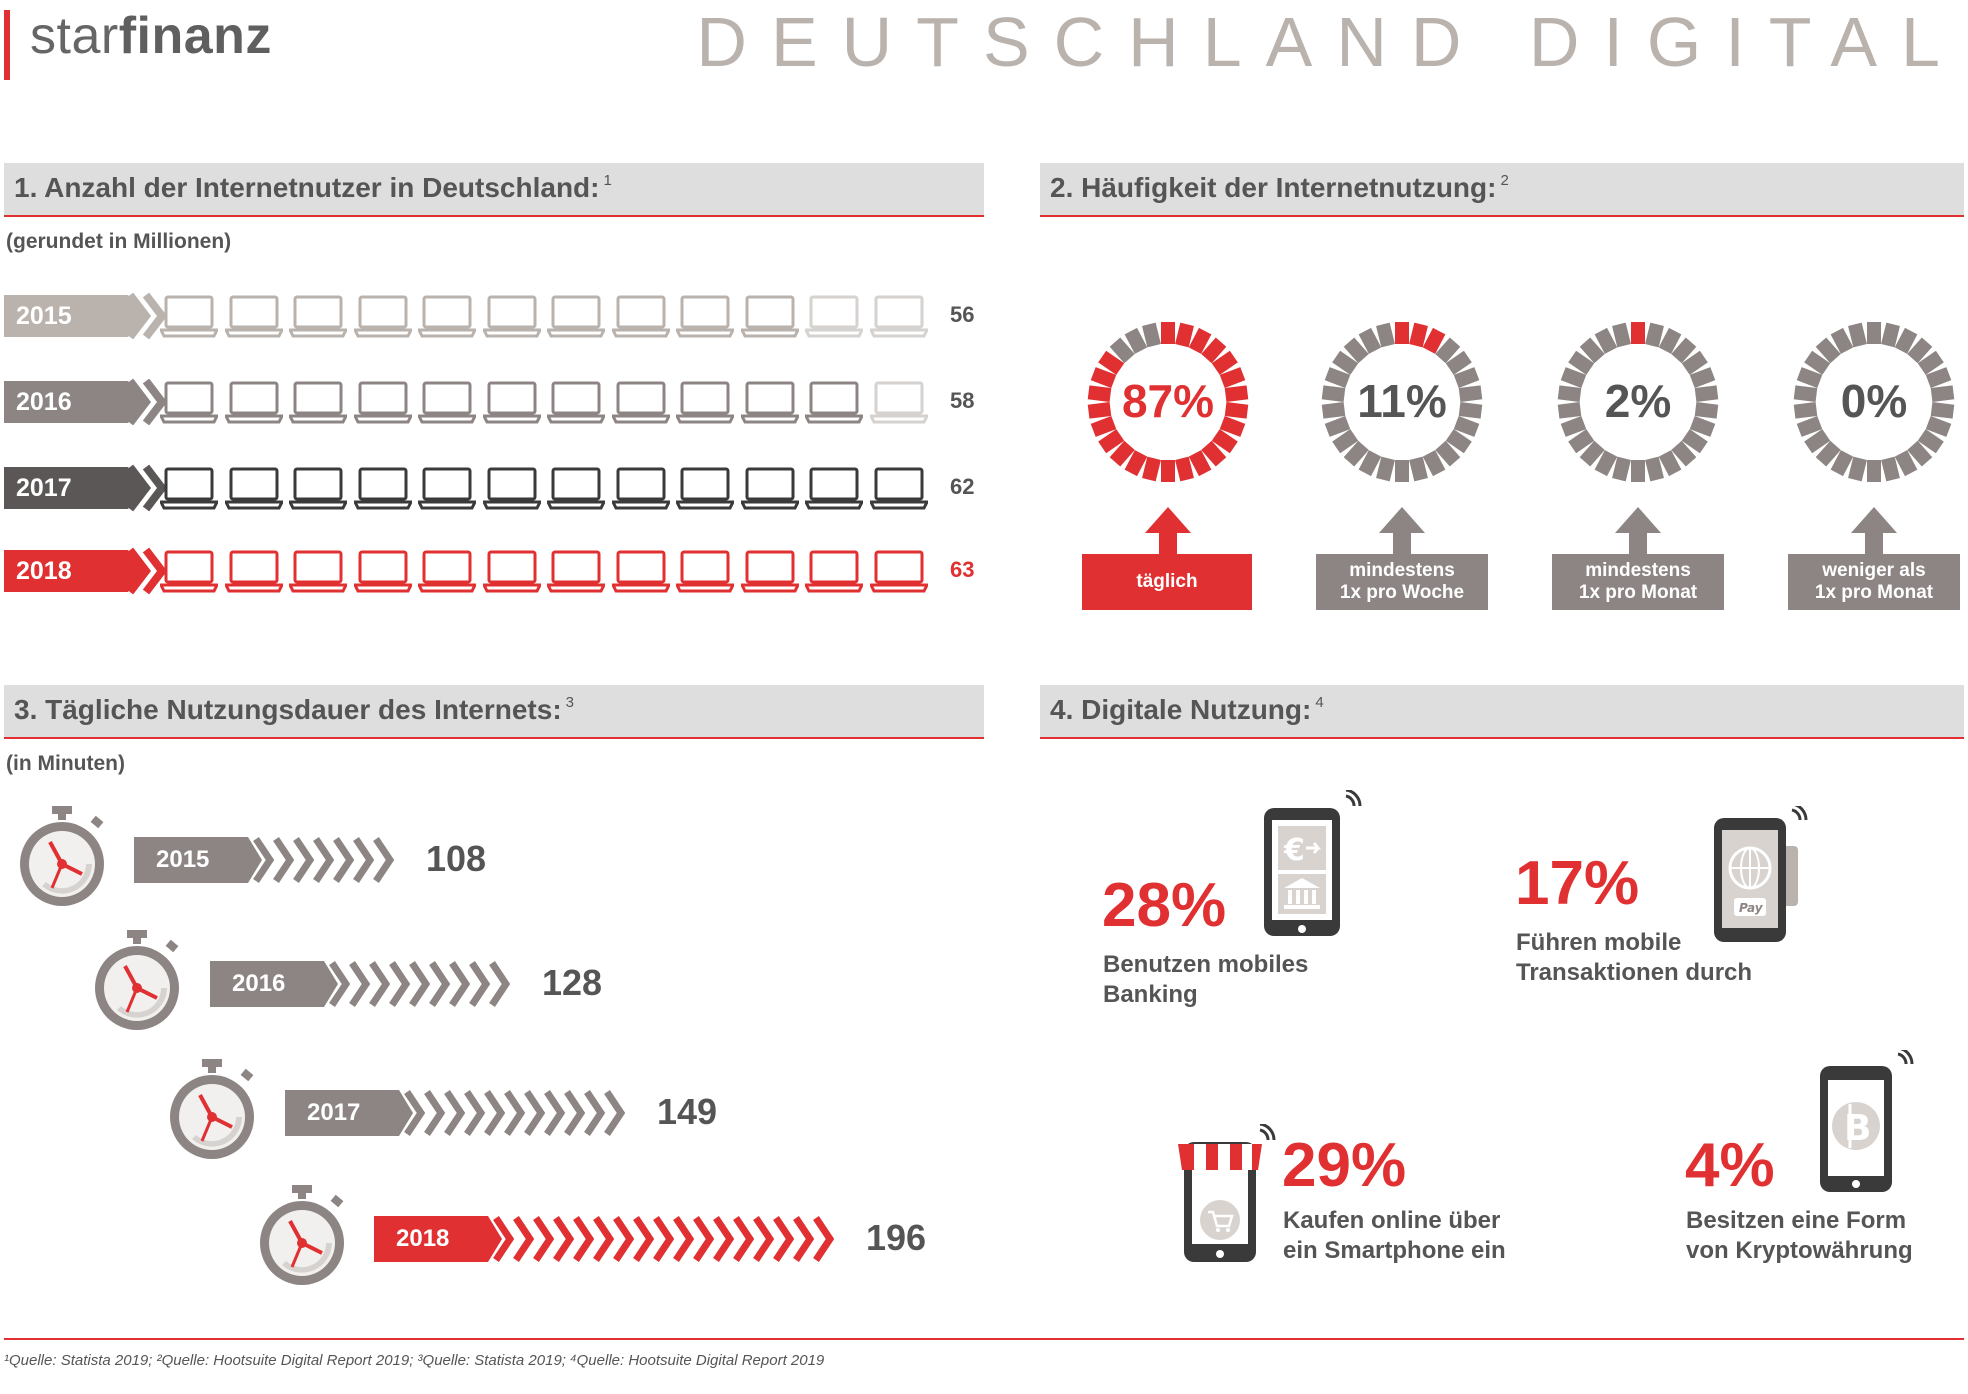 This screenshot has height=1394, width=1968. Describe the element at coordinates (456, 858) in the screenshot. I see `duration-value: 108` at that location.